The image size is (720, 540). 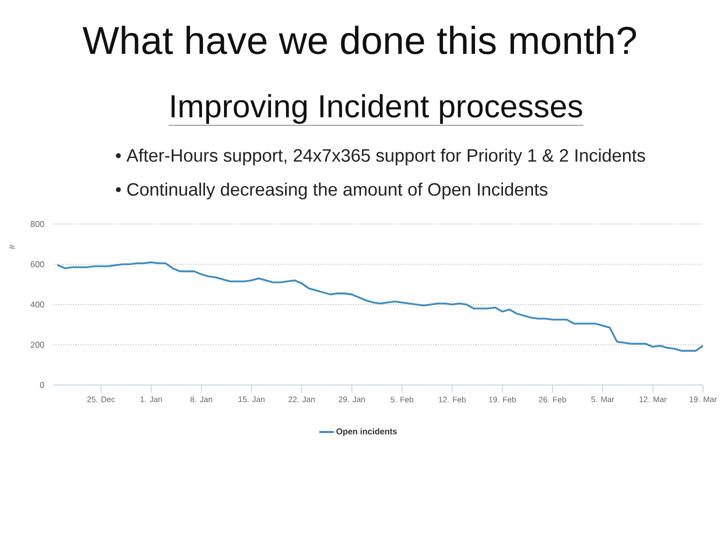 What do you see at coordinates (42, 385) in the screenshot?
I see `y-tick-label: 0` at bounding box center [42, 385].